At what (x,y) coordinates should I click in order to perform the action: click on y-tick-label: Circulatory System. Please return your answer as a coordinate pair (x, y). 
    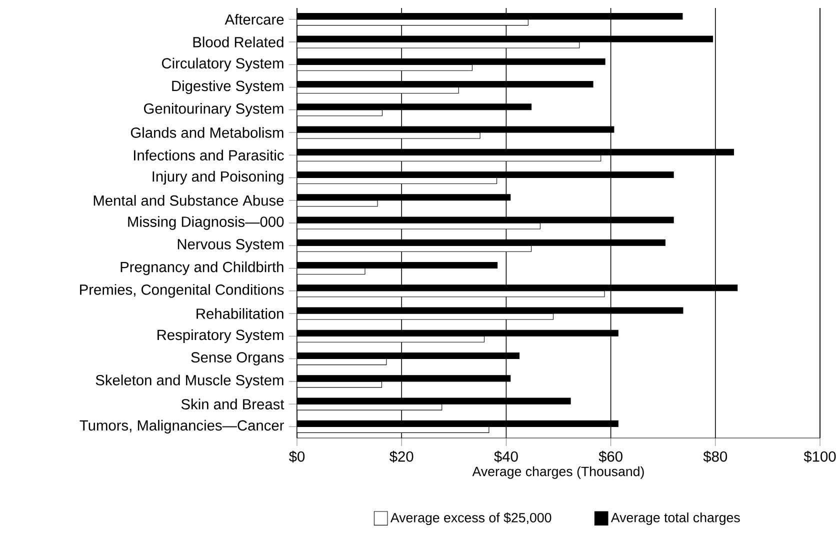
    Looking at the image, I should click on (223, 65).